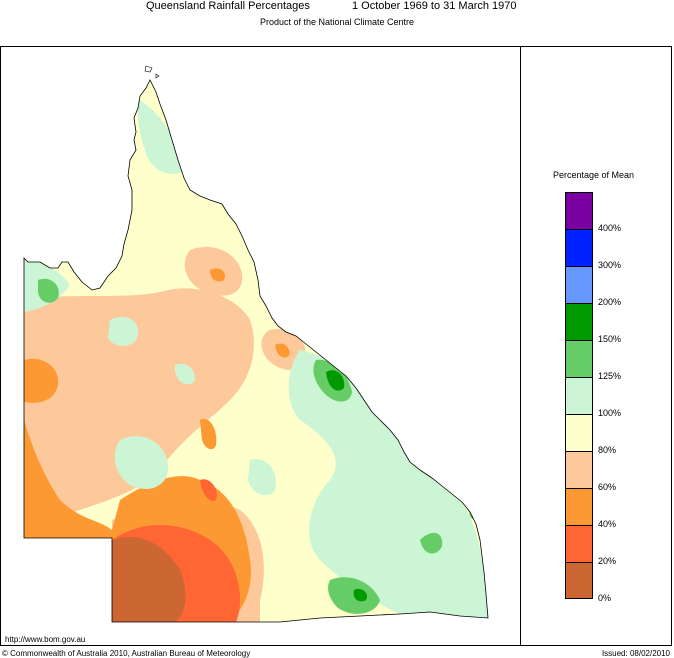  I want to click on legend-tick-label: 100%, so click(610, 413).